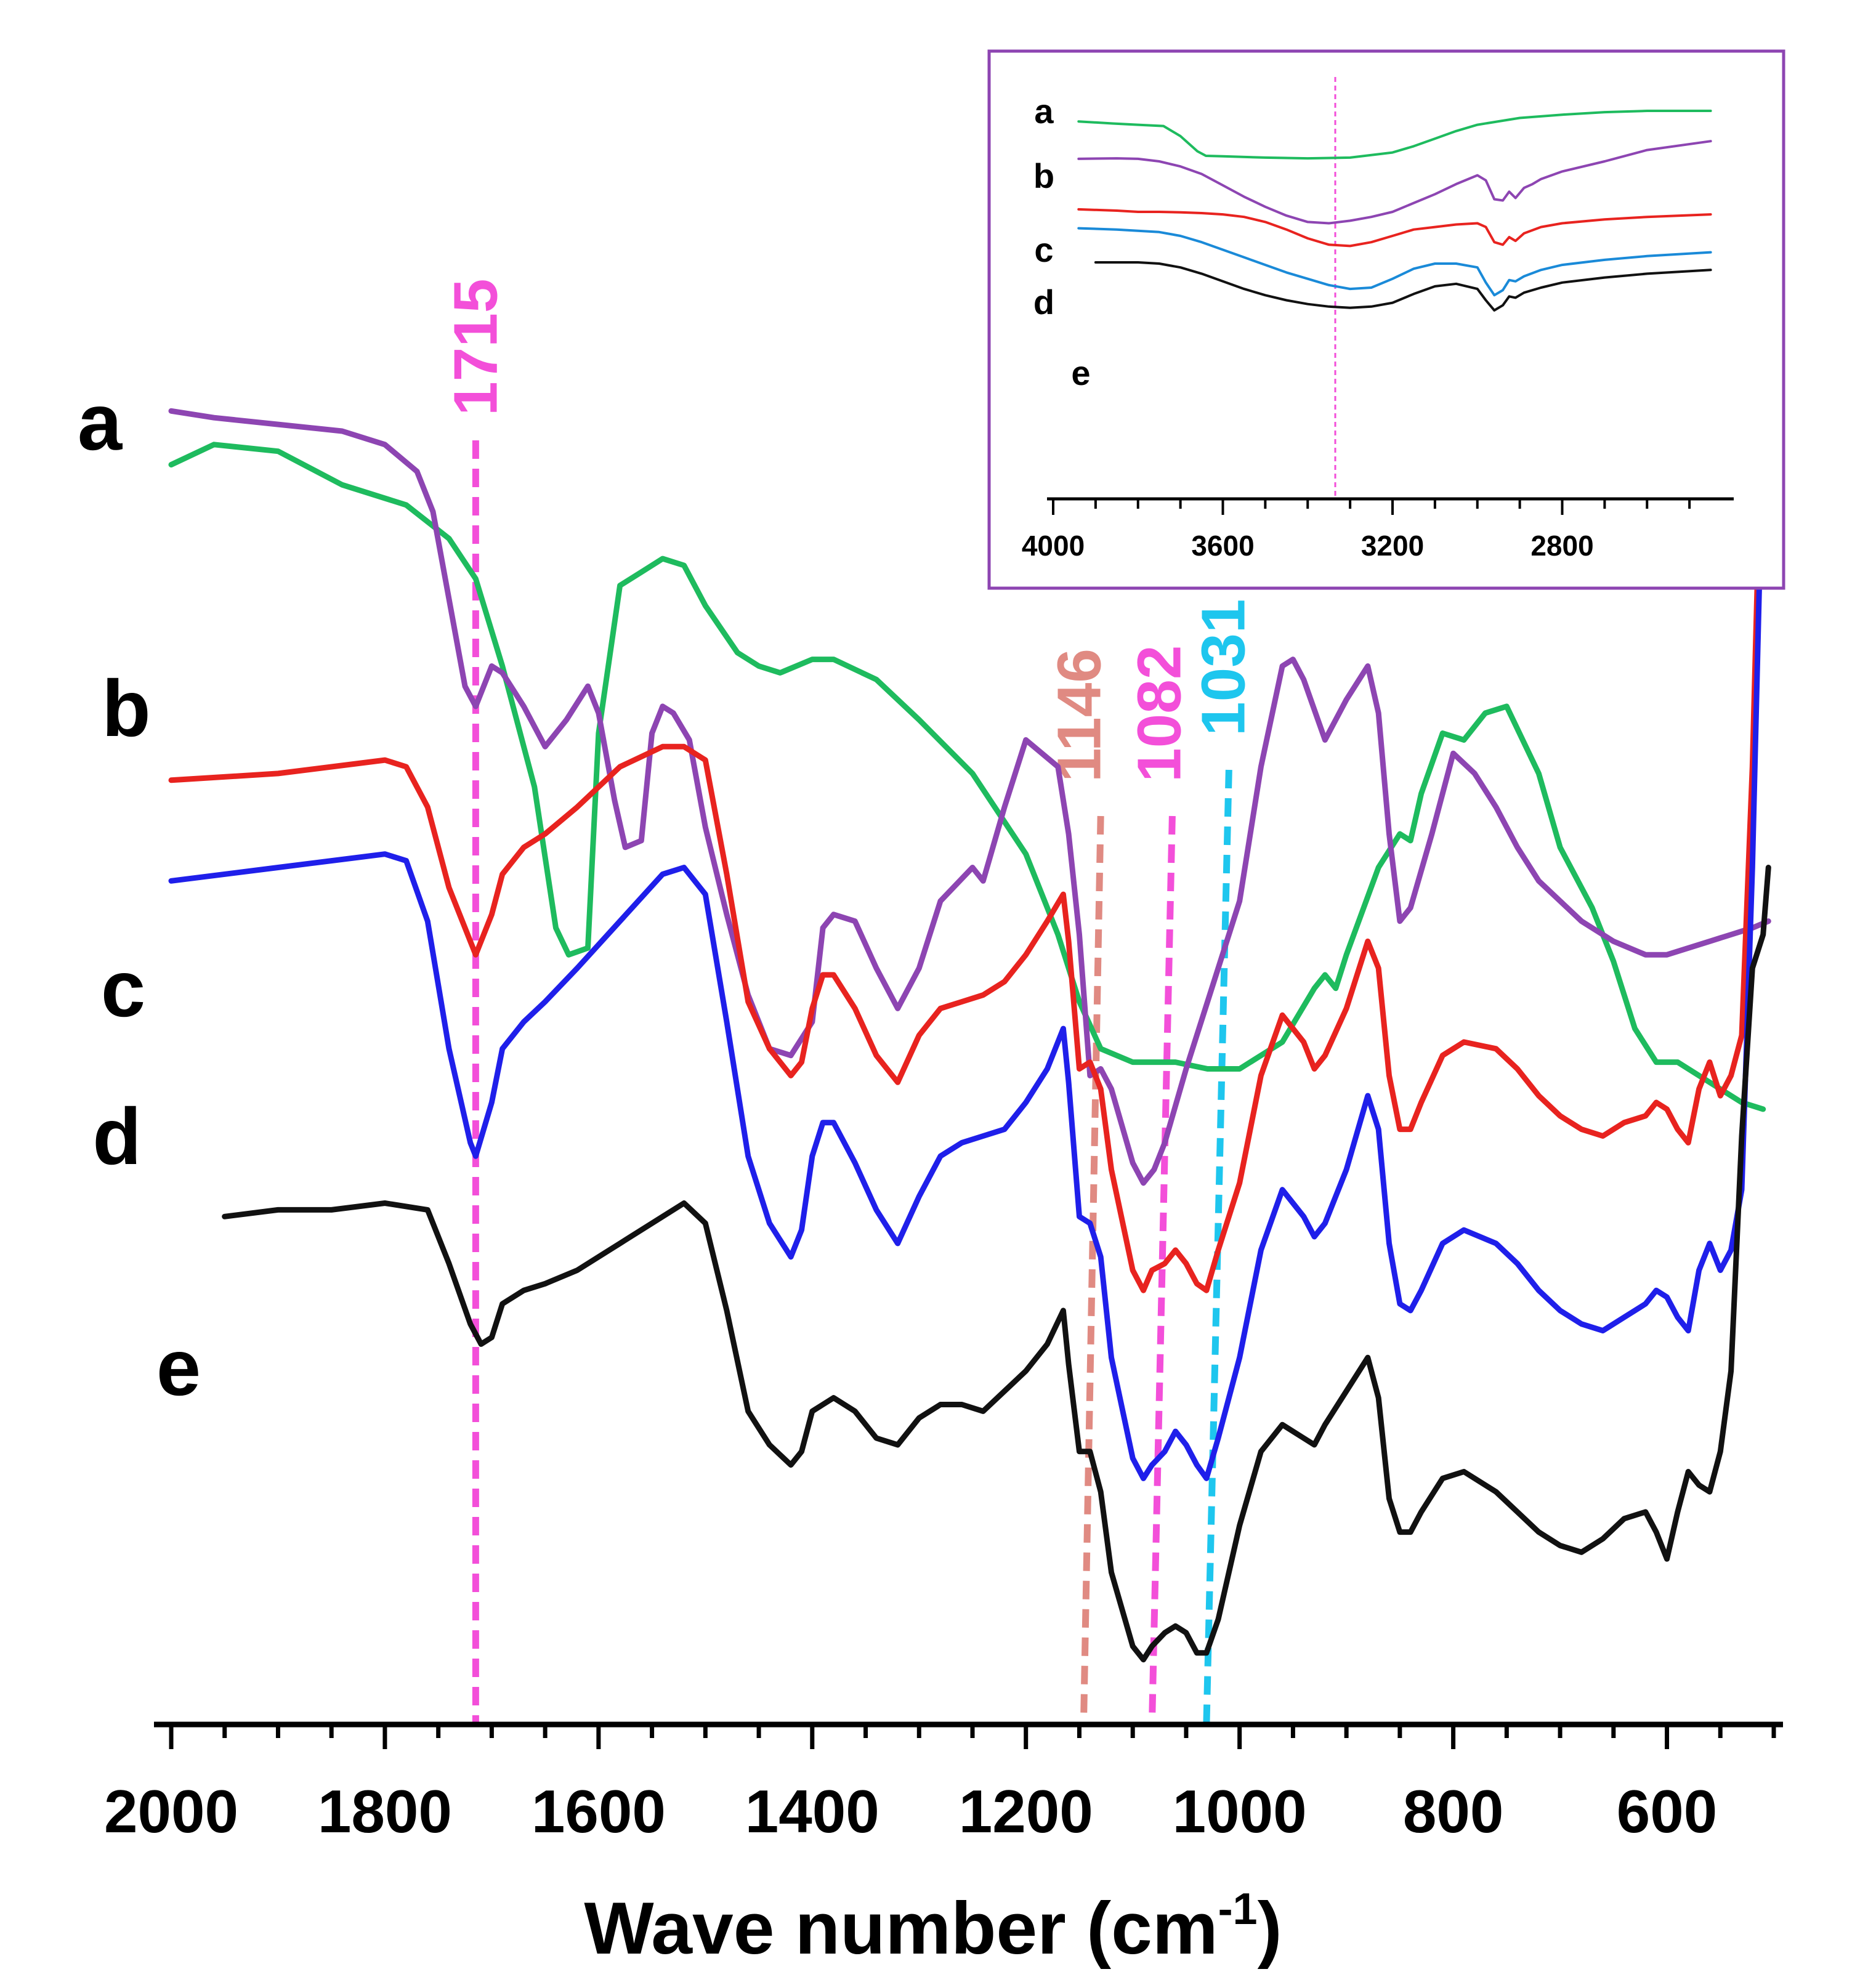 The height and width of the screenshot is (1985, 1876). I want to click on x-tick-label: 2000, so click(171, 1811).